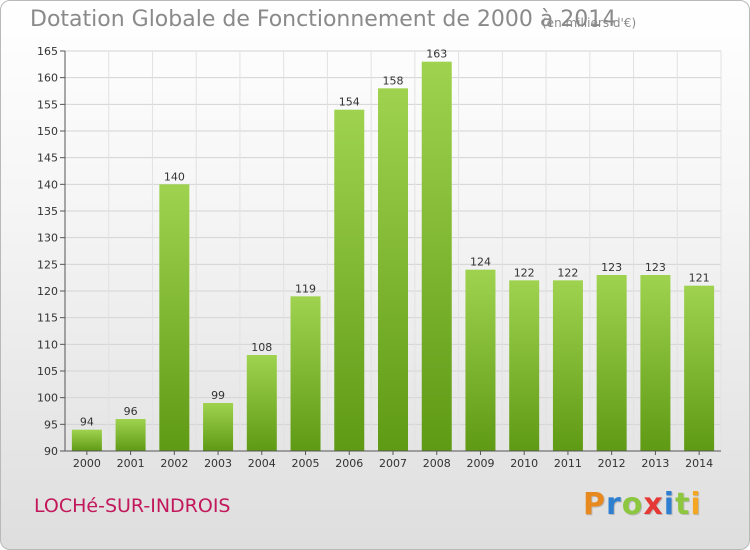 Image resolution: width=750 pixels, height=550 pixels. What do you see at coordinates (47, 104) in the screenshot?
I see `y-tick-label: 155` at bounding box center [47, 104].